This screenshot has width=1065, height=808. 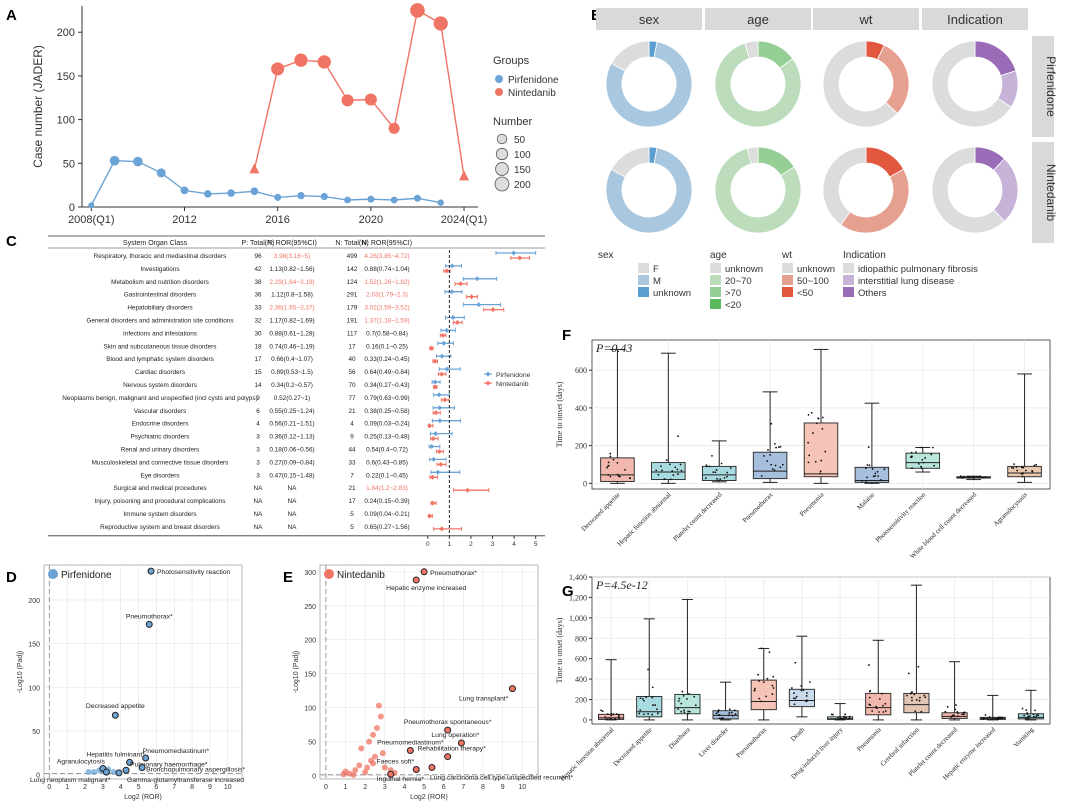 I want to click on soc-label: Reproductive system and breast disorders, so click(x=160, y=527).